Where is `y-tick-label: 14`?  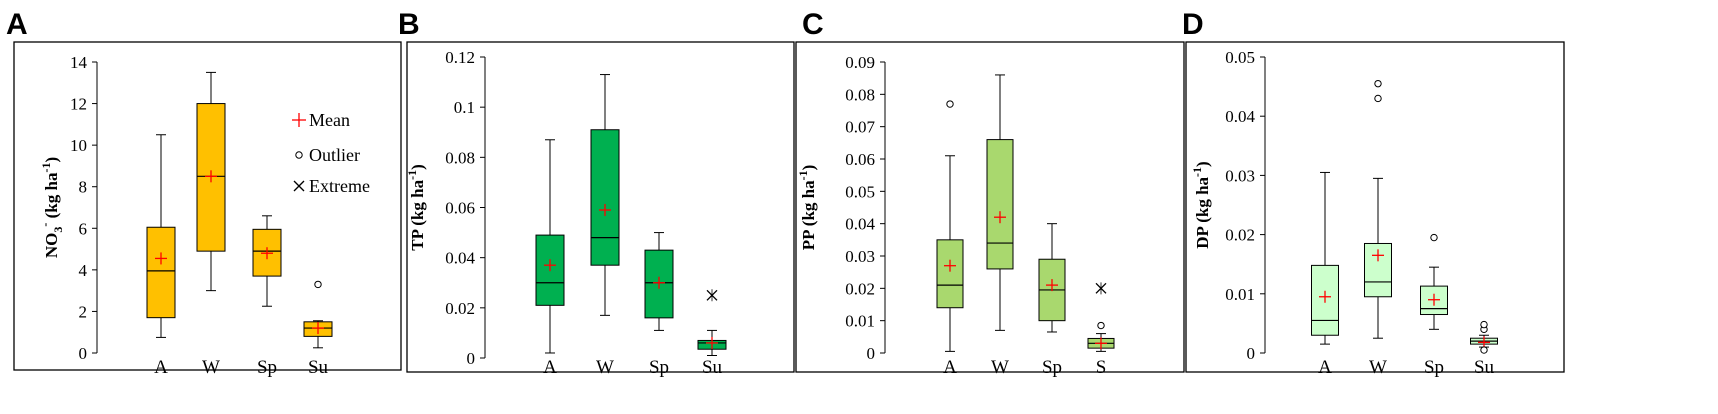
y-tick-label: 14 is located at coordinates (79, 62).